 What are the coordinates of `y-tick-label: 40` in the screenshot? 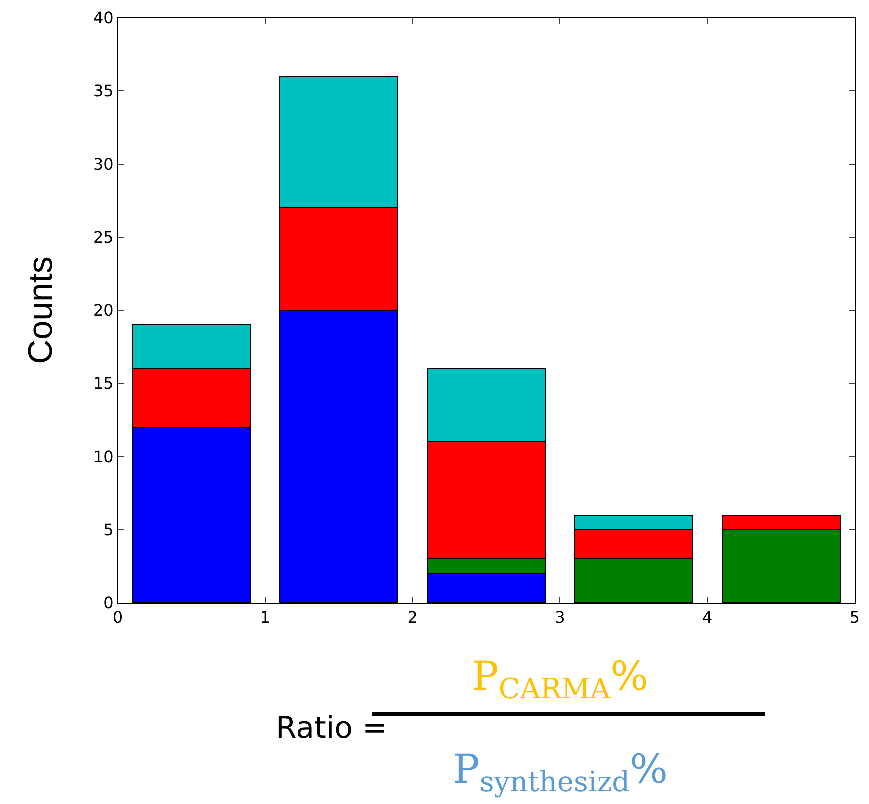 It's located at (103, 18).